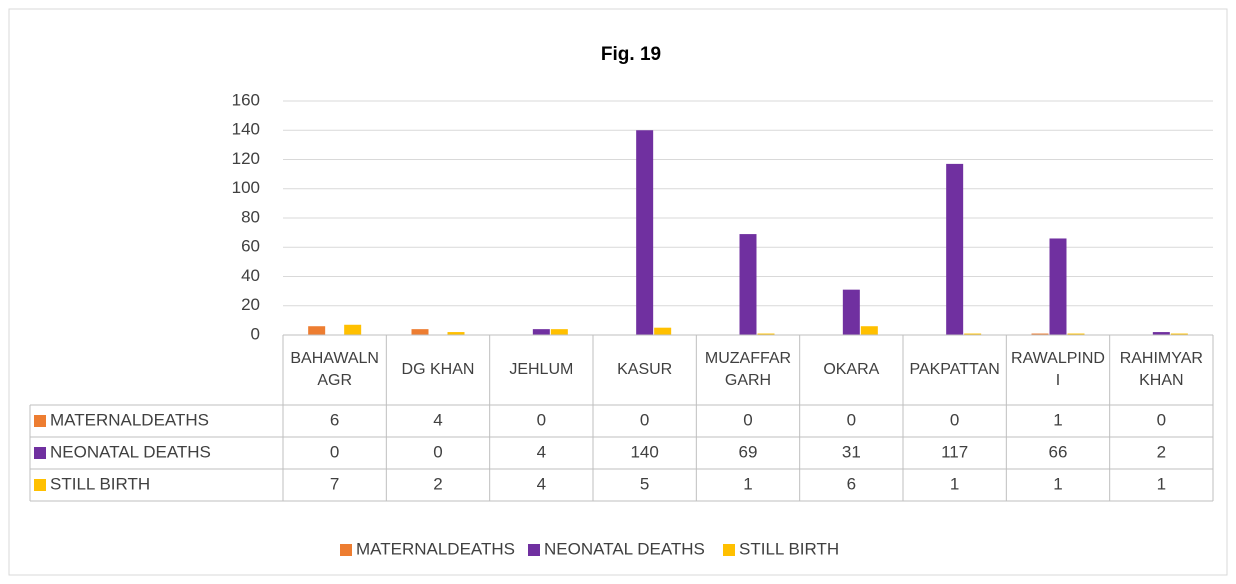  I want to click on y-tick-label: 120, so click(246, 158).